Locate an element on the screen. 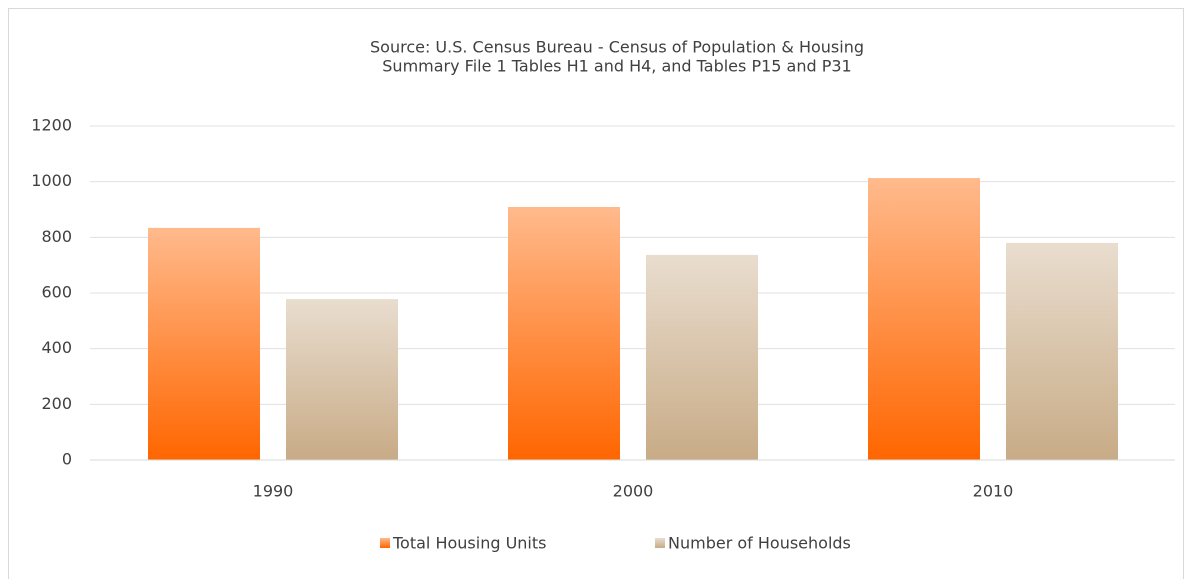 Image resolution: width=1192 pixels, height=579 pixels. legend-label: Total Housing Units is located at coordinates (469, 543).